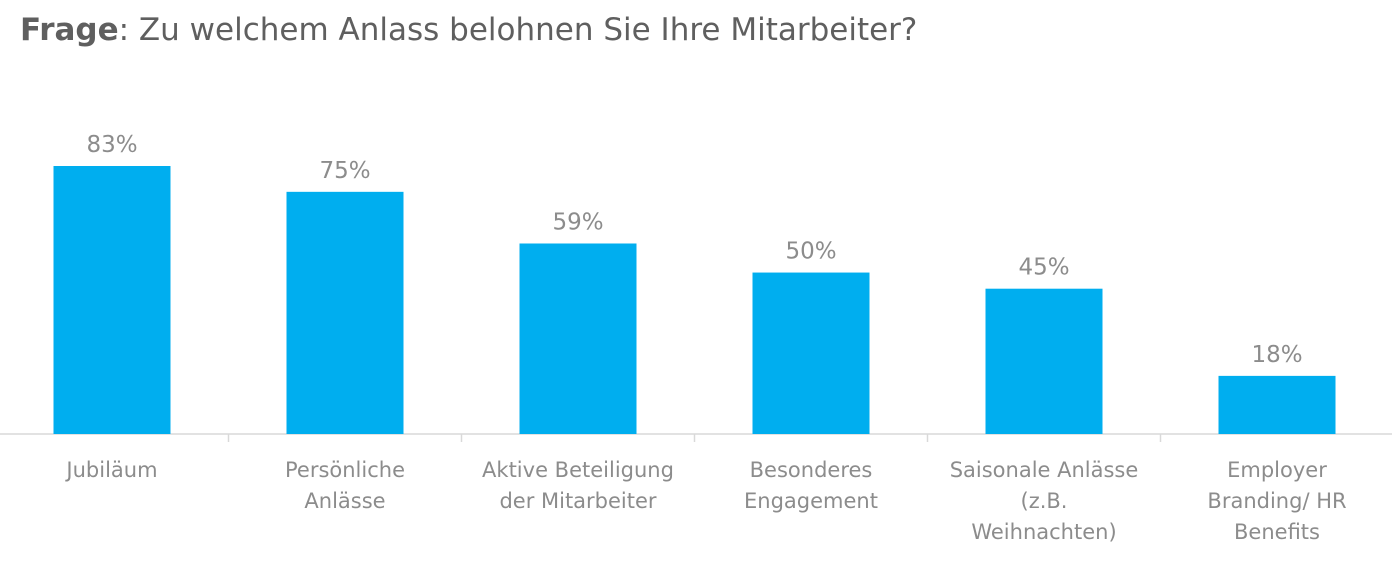  I want to click on data-label-5: 45%, so click(1043, 268).